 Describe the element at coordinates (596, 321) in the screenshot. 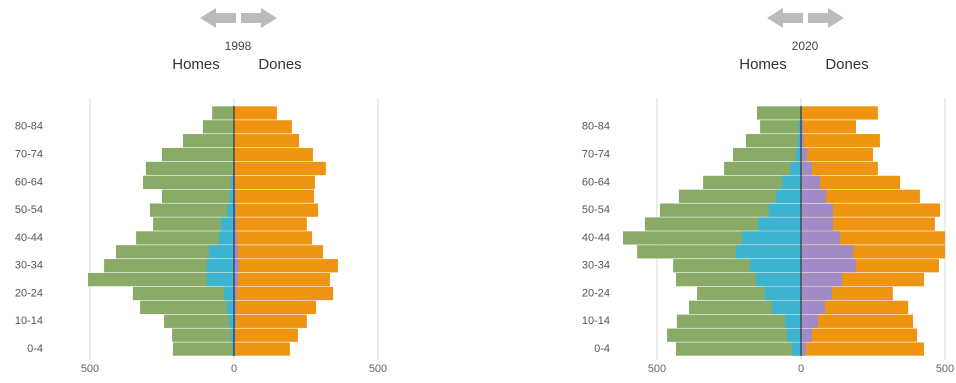

I see `y-tick-label: 10-14` at that location.